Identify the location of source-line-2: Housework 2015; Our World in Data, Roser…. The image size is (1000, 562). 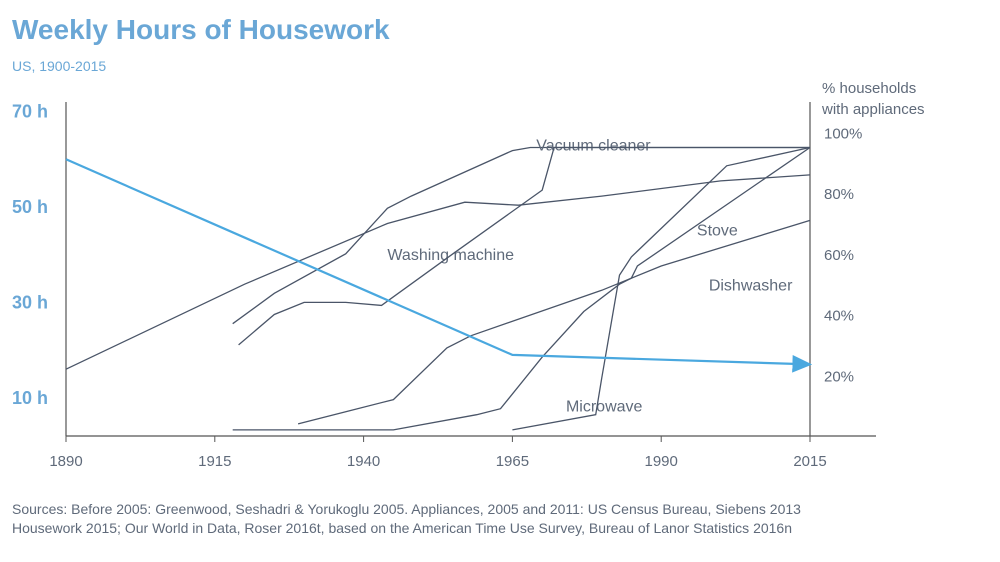
(402, 528).